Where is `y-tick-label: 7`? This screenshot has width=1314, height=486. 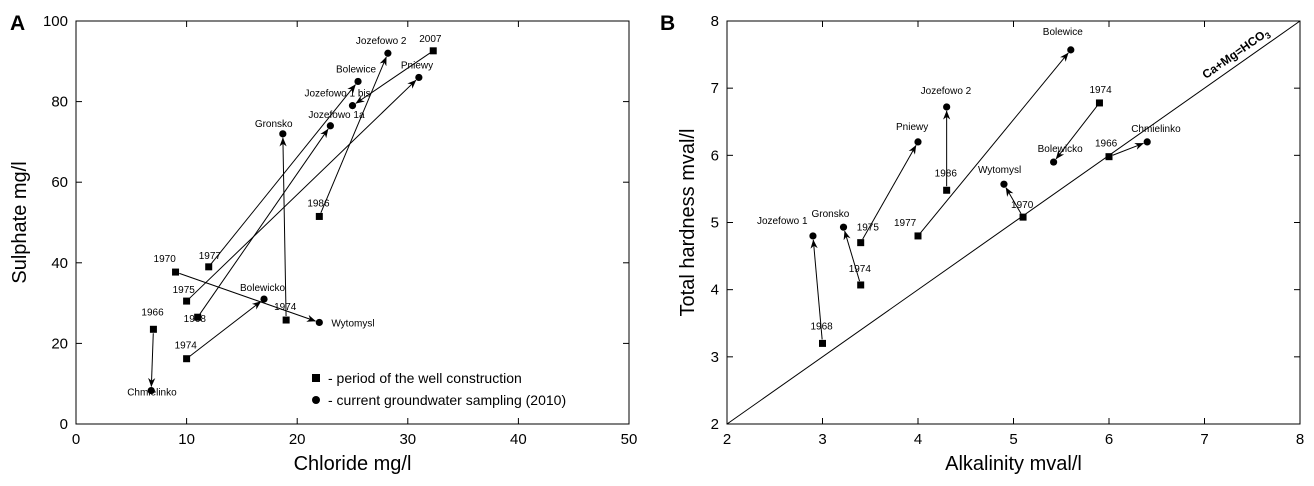 y-tick-label: 7 is located at coordinates (715, 88).